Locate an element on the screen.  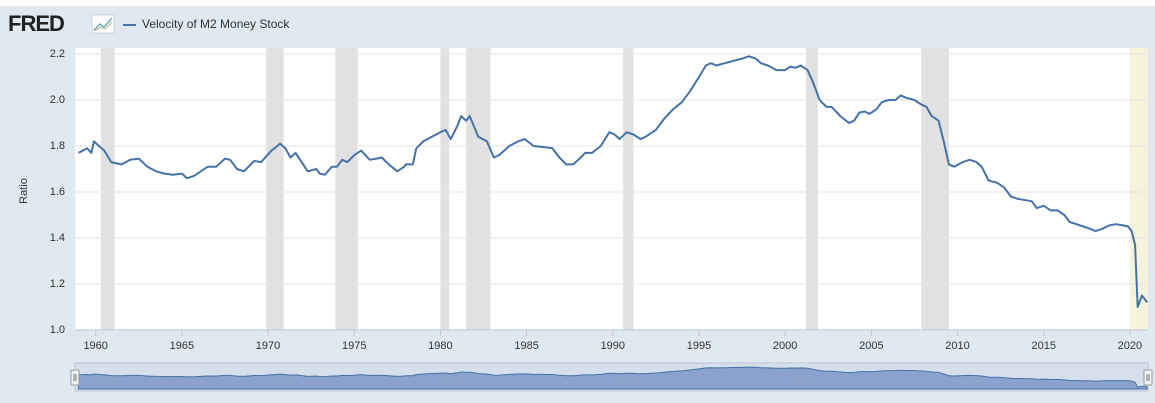
x-tick-label: 2010 is located at coordinates (957, 346).